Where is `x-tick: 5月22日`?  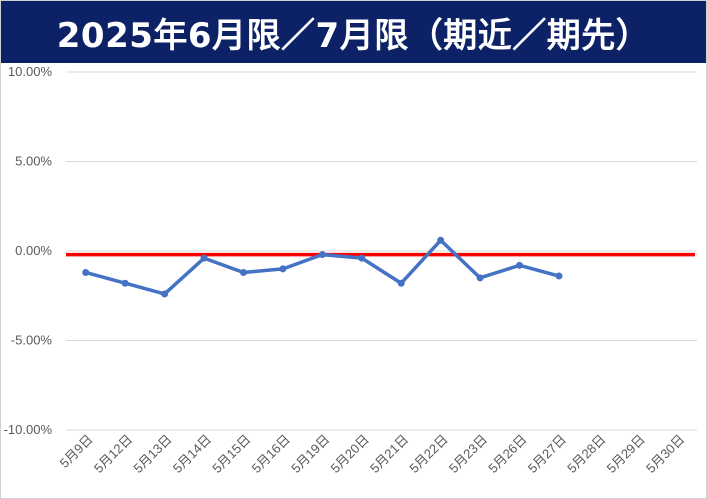
x-tick: 5月22日 is located at coordinates (428, 454).